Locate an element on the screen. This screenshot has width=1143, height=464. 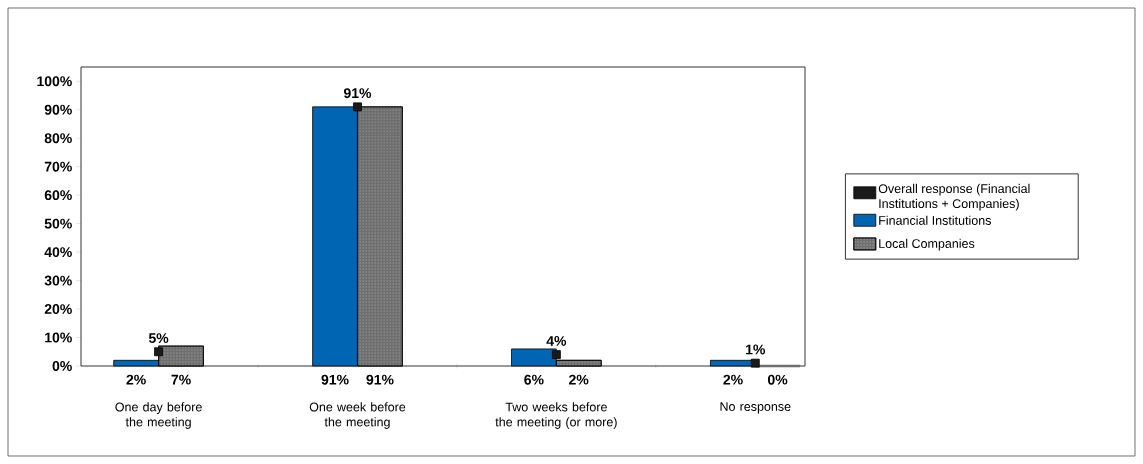
y-tick-label: 20% is located at coordinates (58, 309).